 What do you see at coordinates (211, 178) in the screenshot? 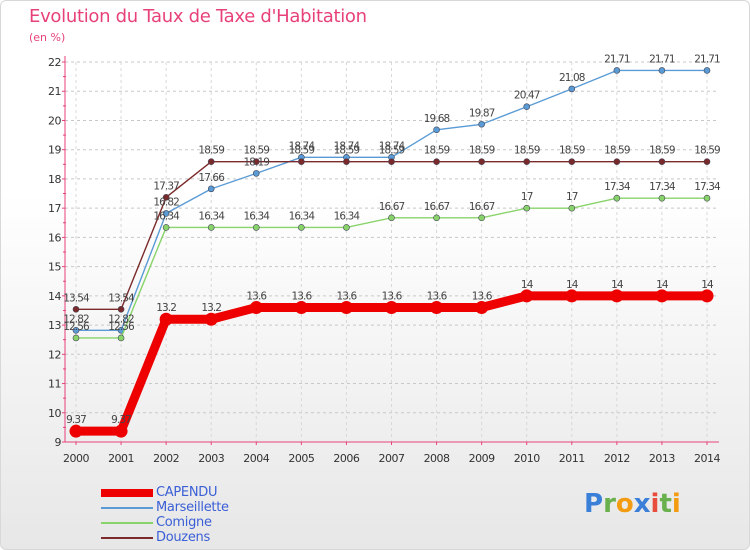
I see `data-label-marseillette: 17.66` at bounding box center [211, 178].